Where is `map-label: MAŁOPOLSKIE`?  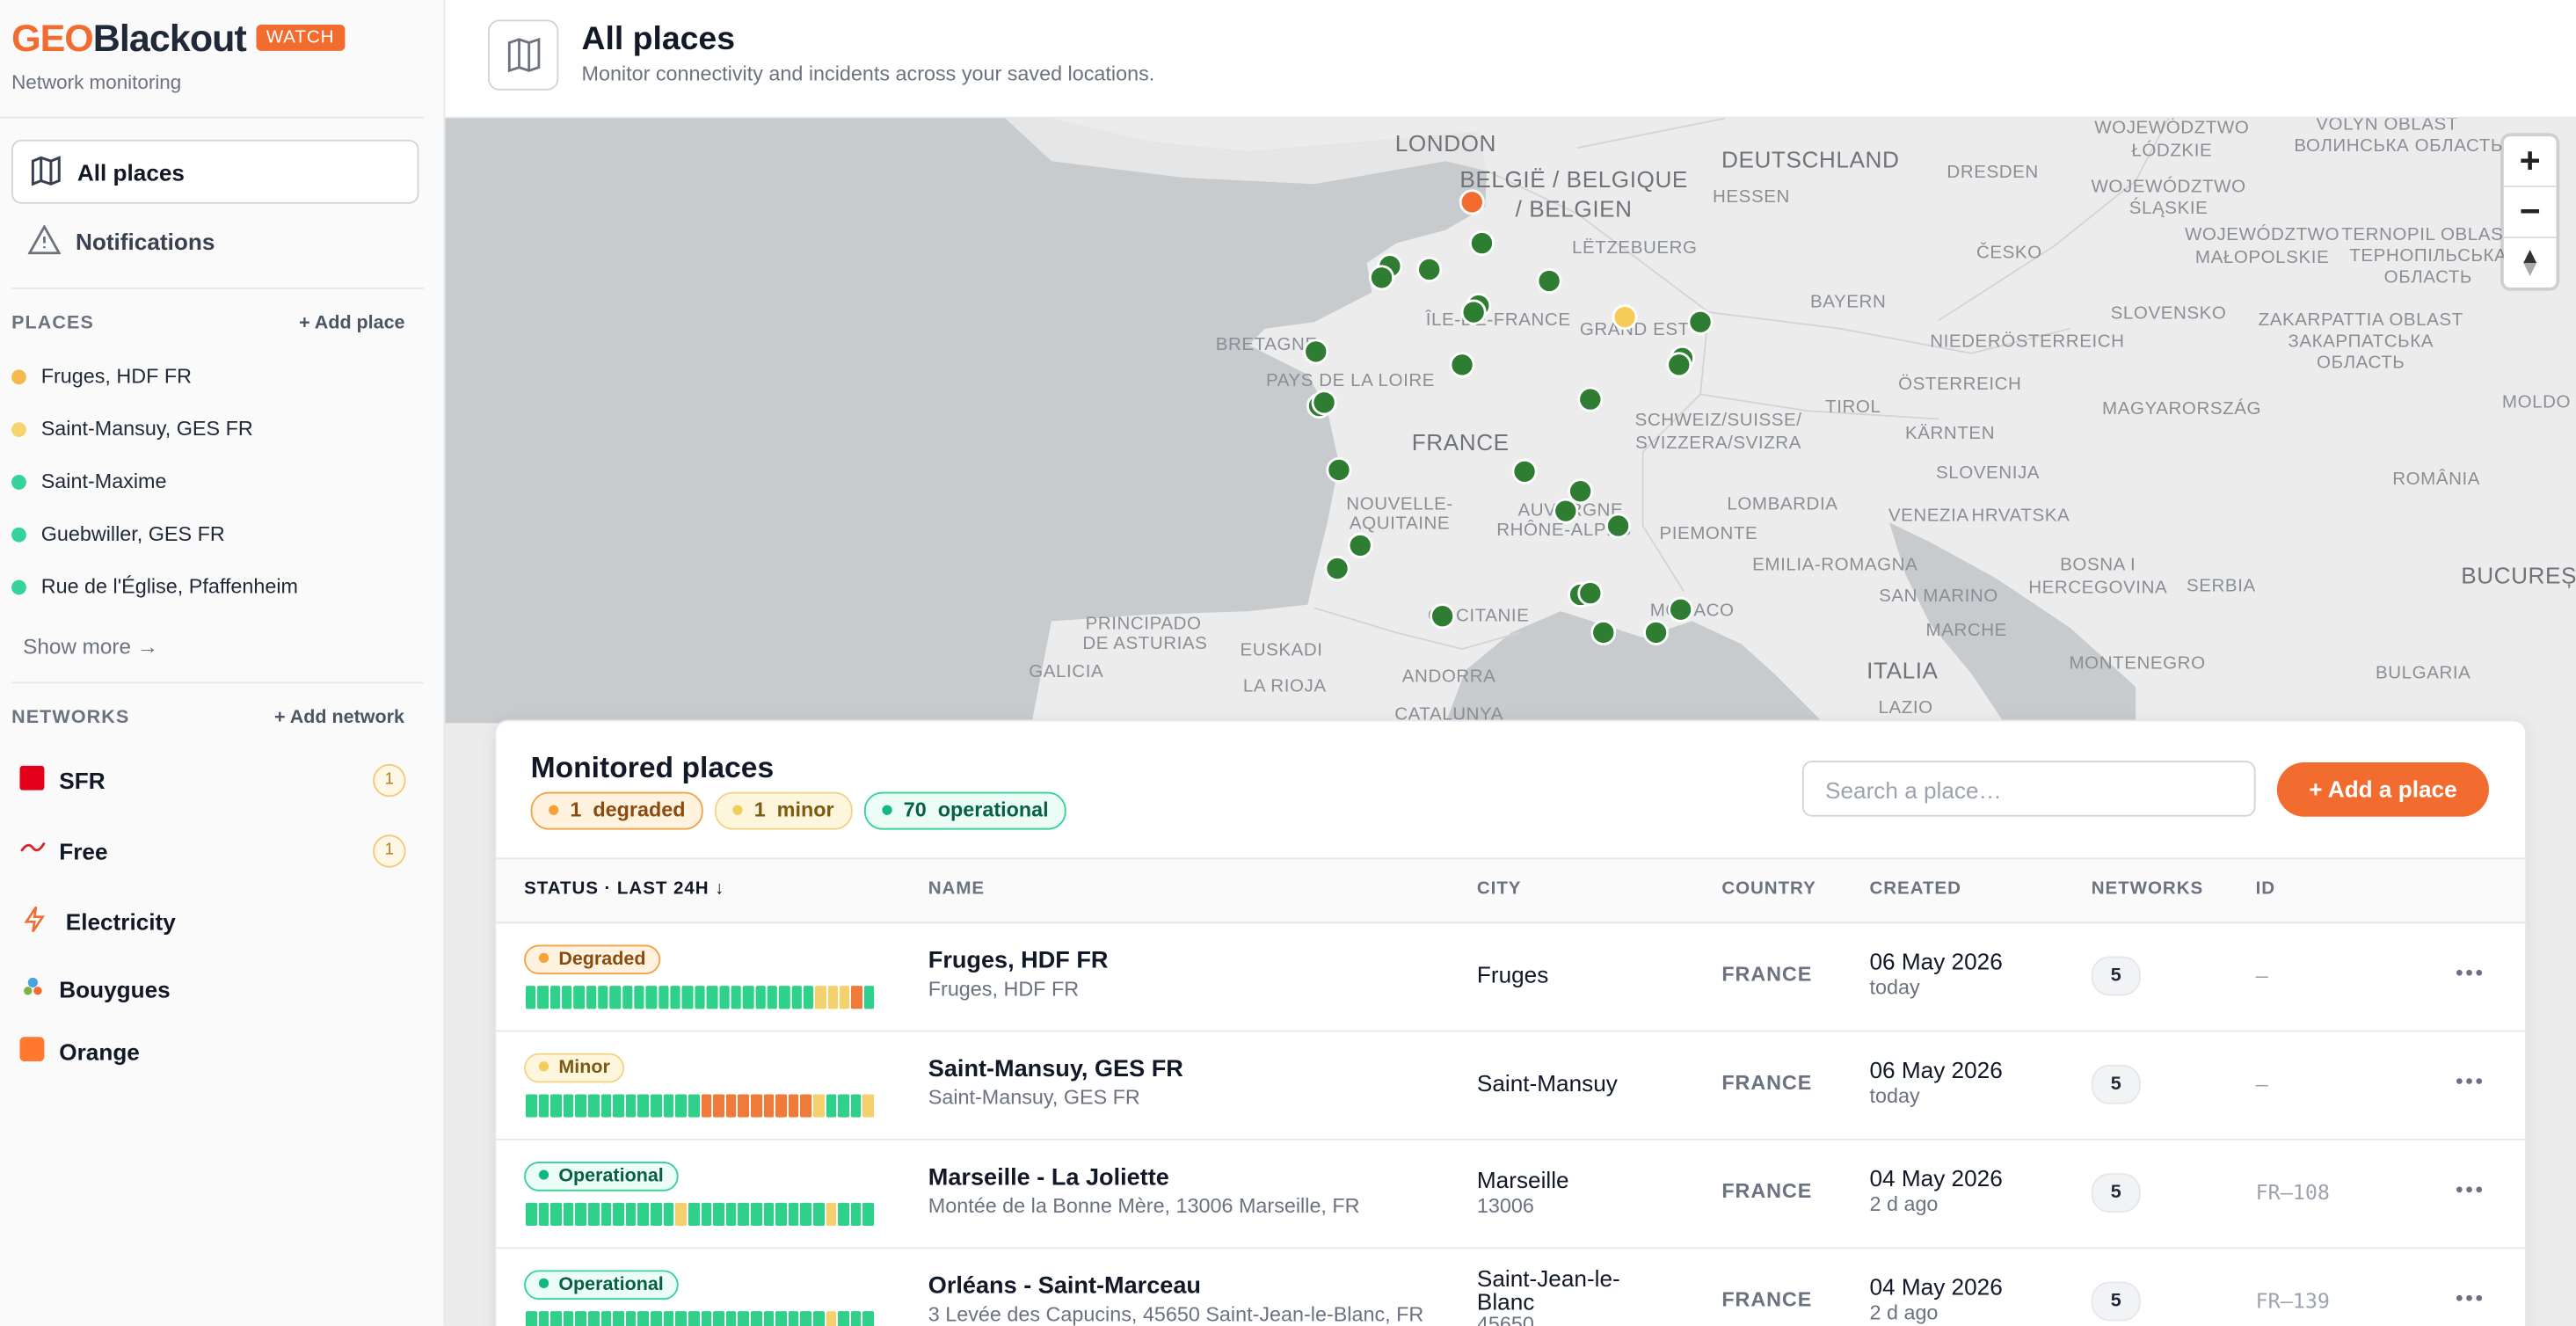 map-label: MAŁOPOLSKIE is located at coordinates (2262, 257).